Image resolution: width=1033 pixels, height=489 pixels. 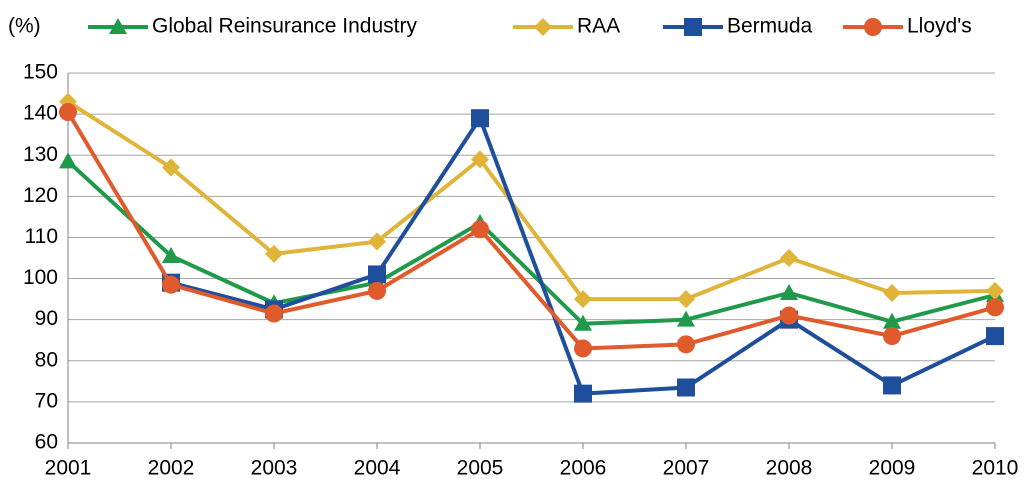 I want to click on y-tick-label: 70, so click(x=46, y=400).